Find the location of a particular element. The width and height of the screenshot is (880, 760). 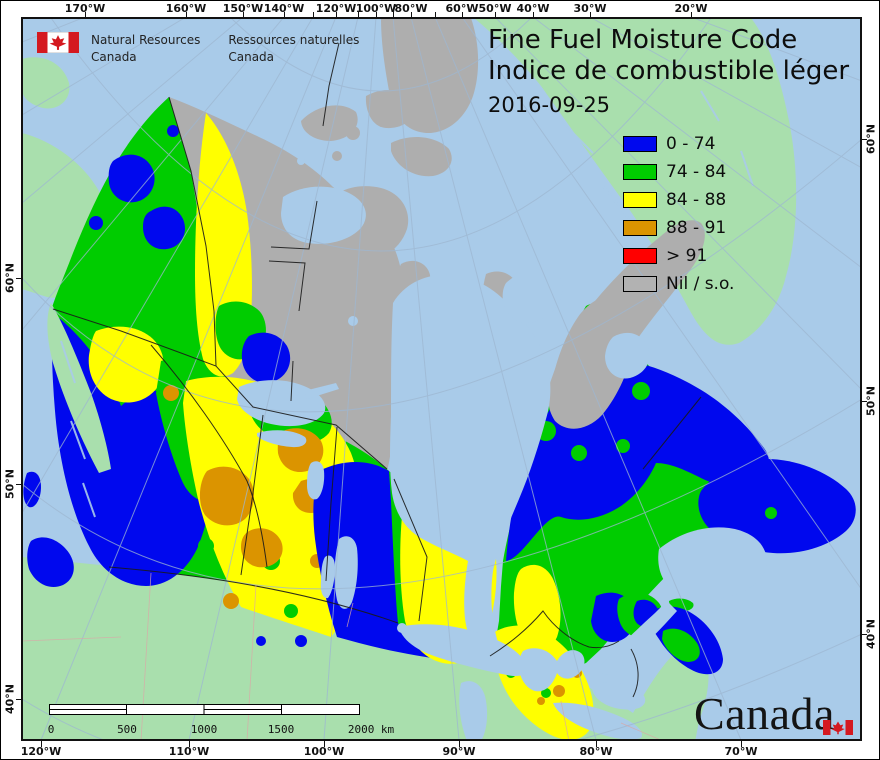

scale-label: 500 is located at coordinates (127, 729).